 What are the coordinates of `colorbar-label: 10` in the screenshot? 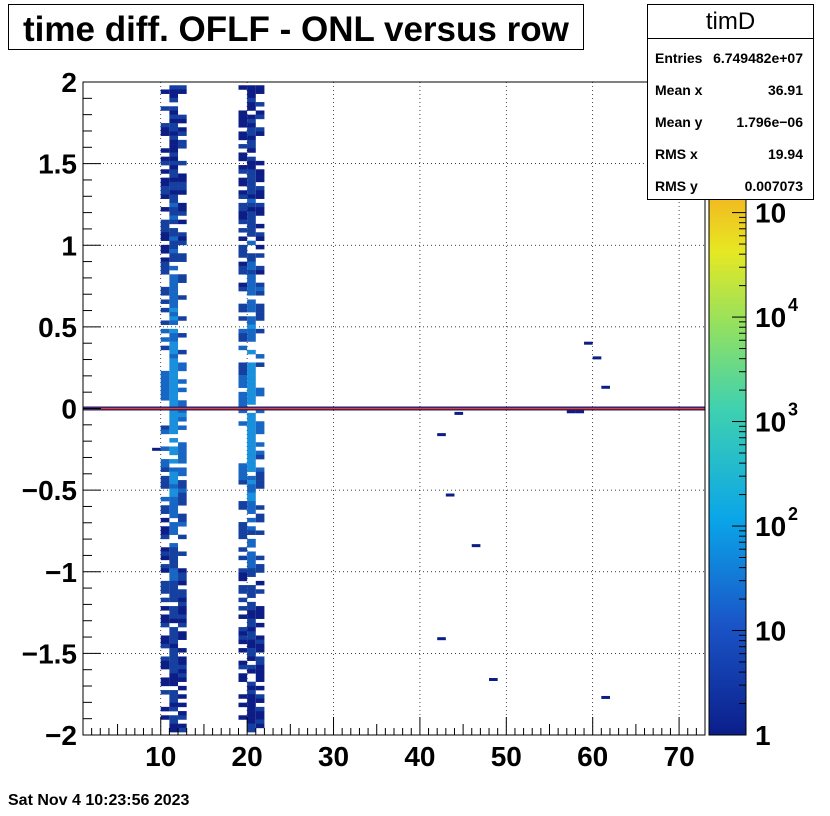 It's located at (770, 317).